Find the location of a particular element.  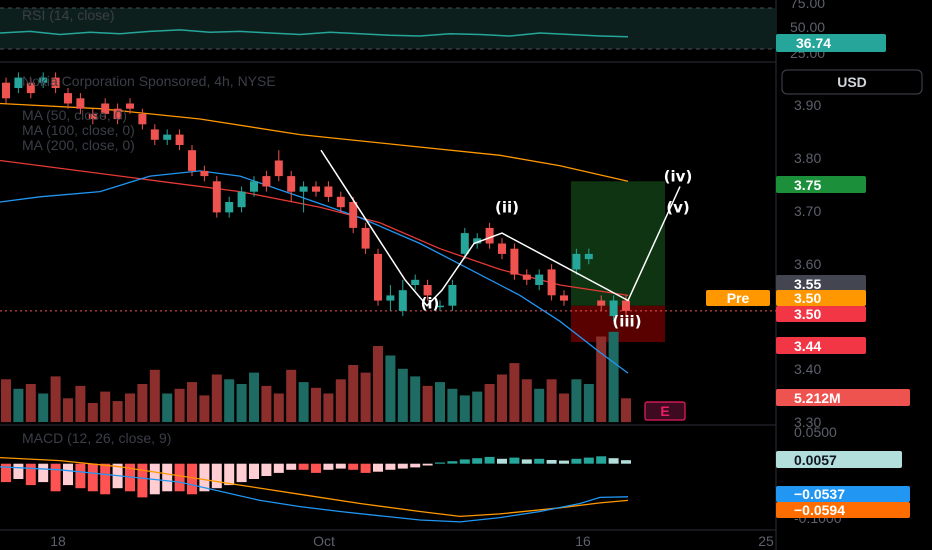

macd-value: −0.0537 is located at coordinates (819, 494).